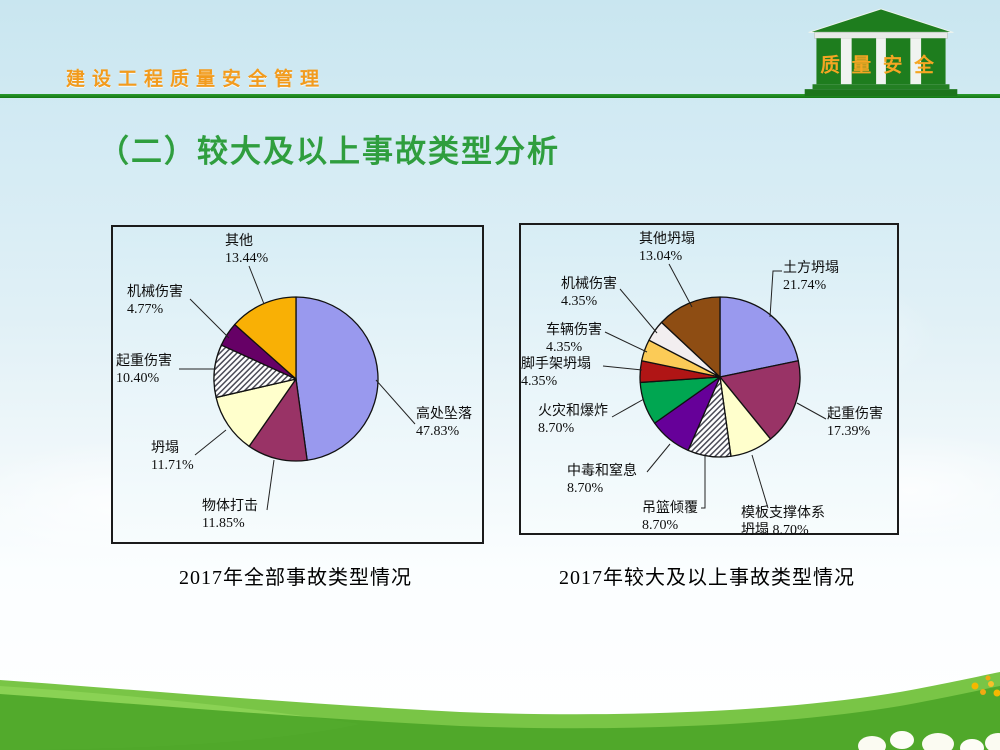  I want to click on slice-label-1: 起重伤害 17.39%, so click(855, 423).